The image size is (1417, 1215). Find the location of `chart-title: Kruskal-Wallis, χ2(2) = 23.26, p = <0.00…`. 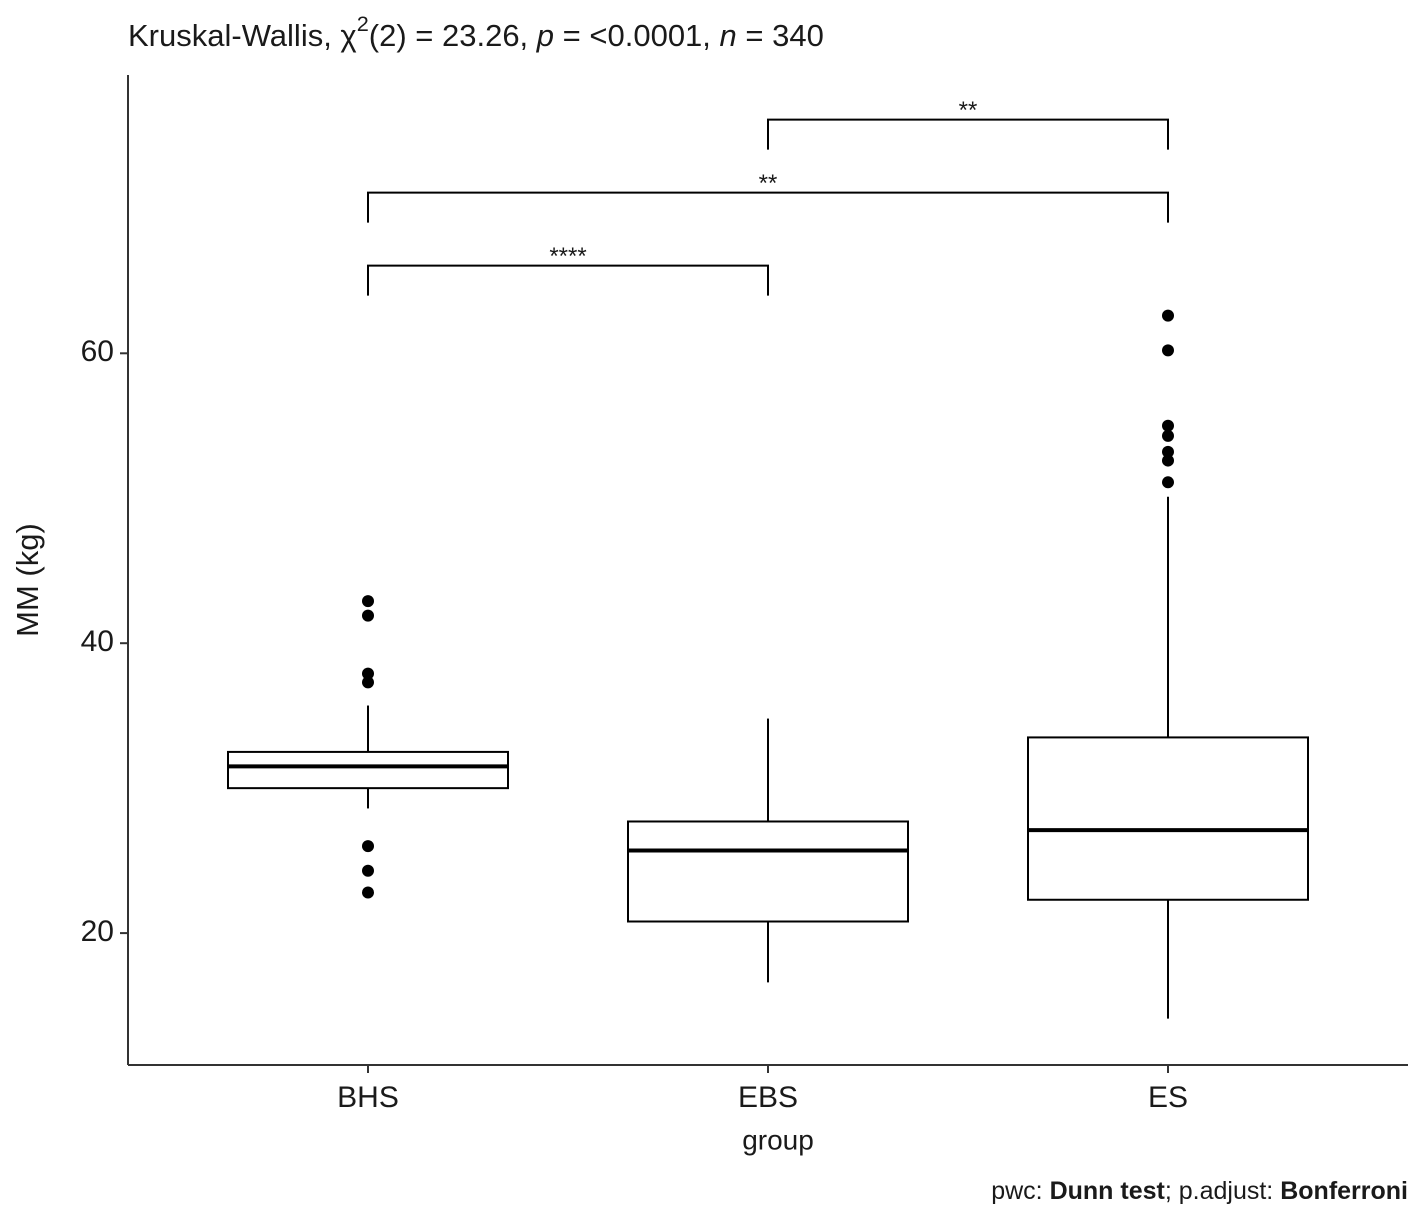

chart-title: Kruskal-Wallis, χ2(2) = 23.26, p = <0.00… is located at coordinates (476, 32).